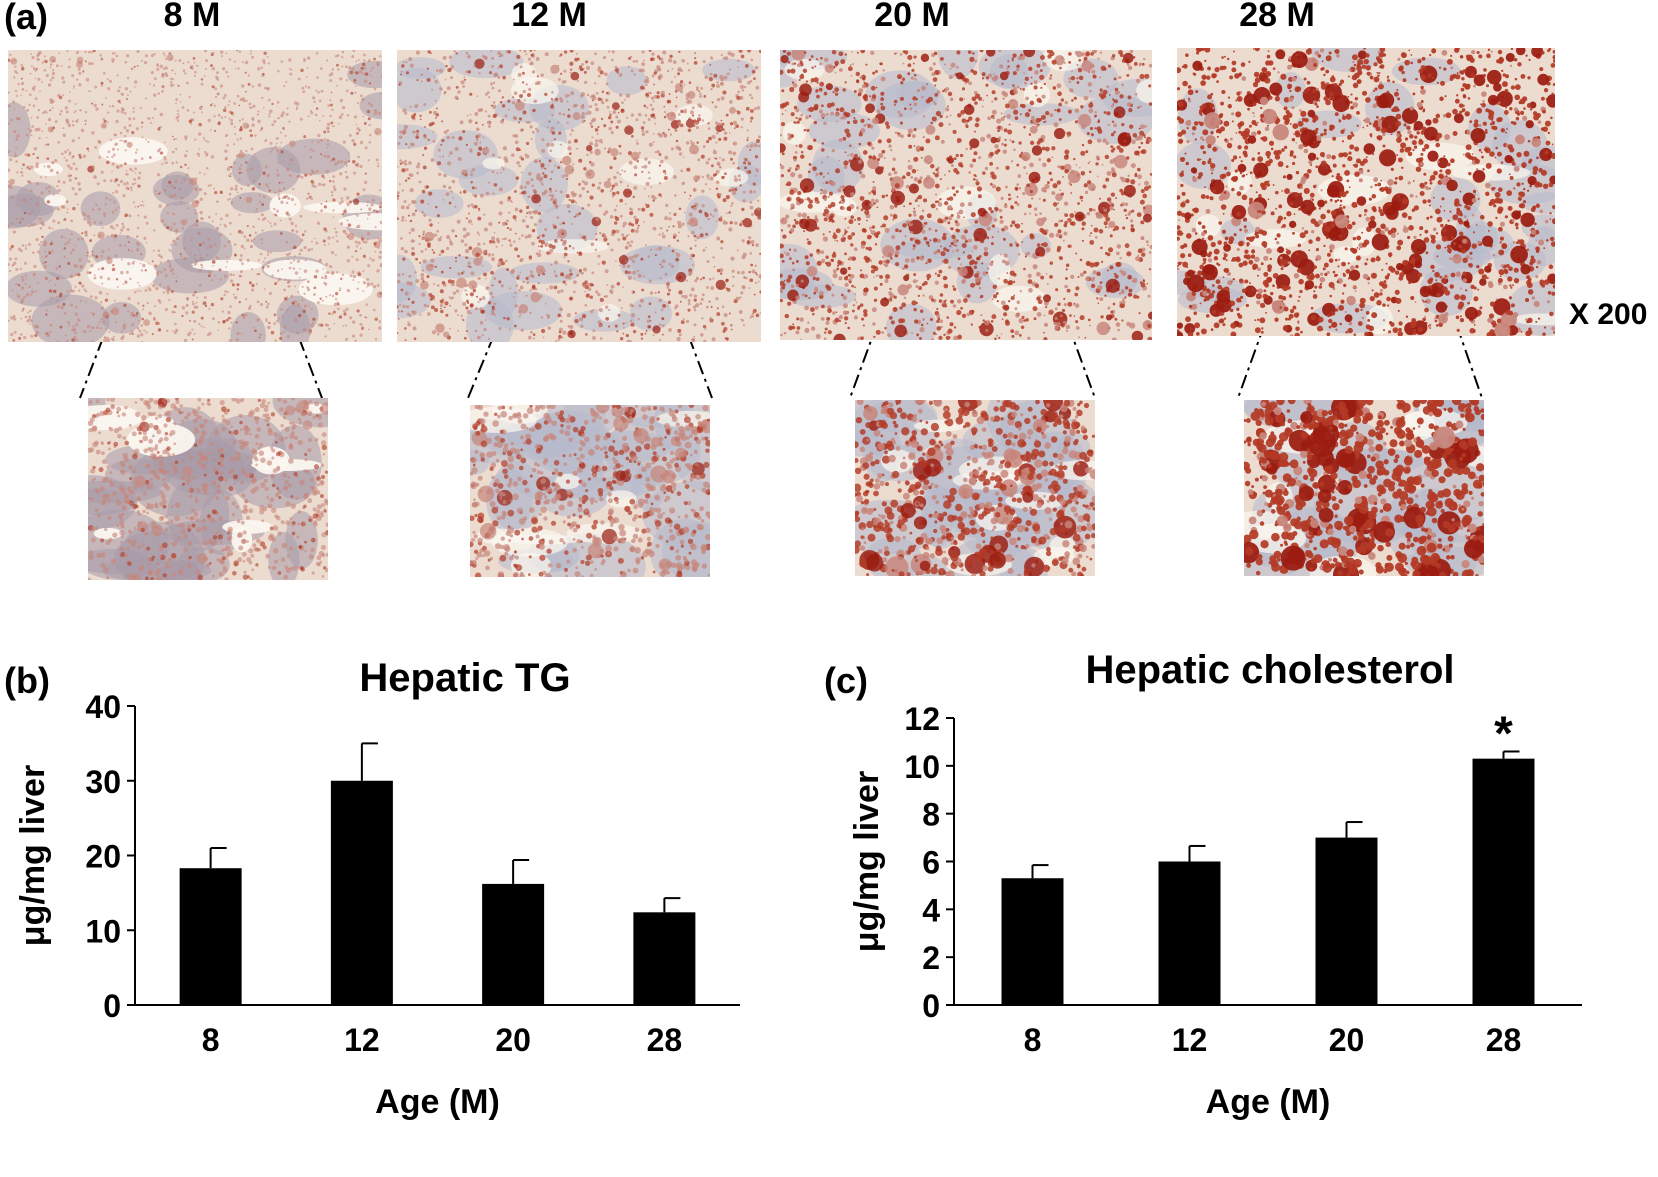 Image resolution: width=1658 pixels, height=1177 pixels. I want to click on age-label-8m: 8 M, so click(192, 17).